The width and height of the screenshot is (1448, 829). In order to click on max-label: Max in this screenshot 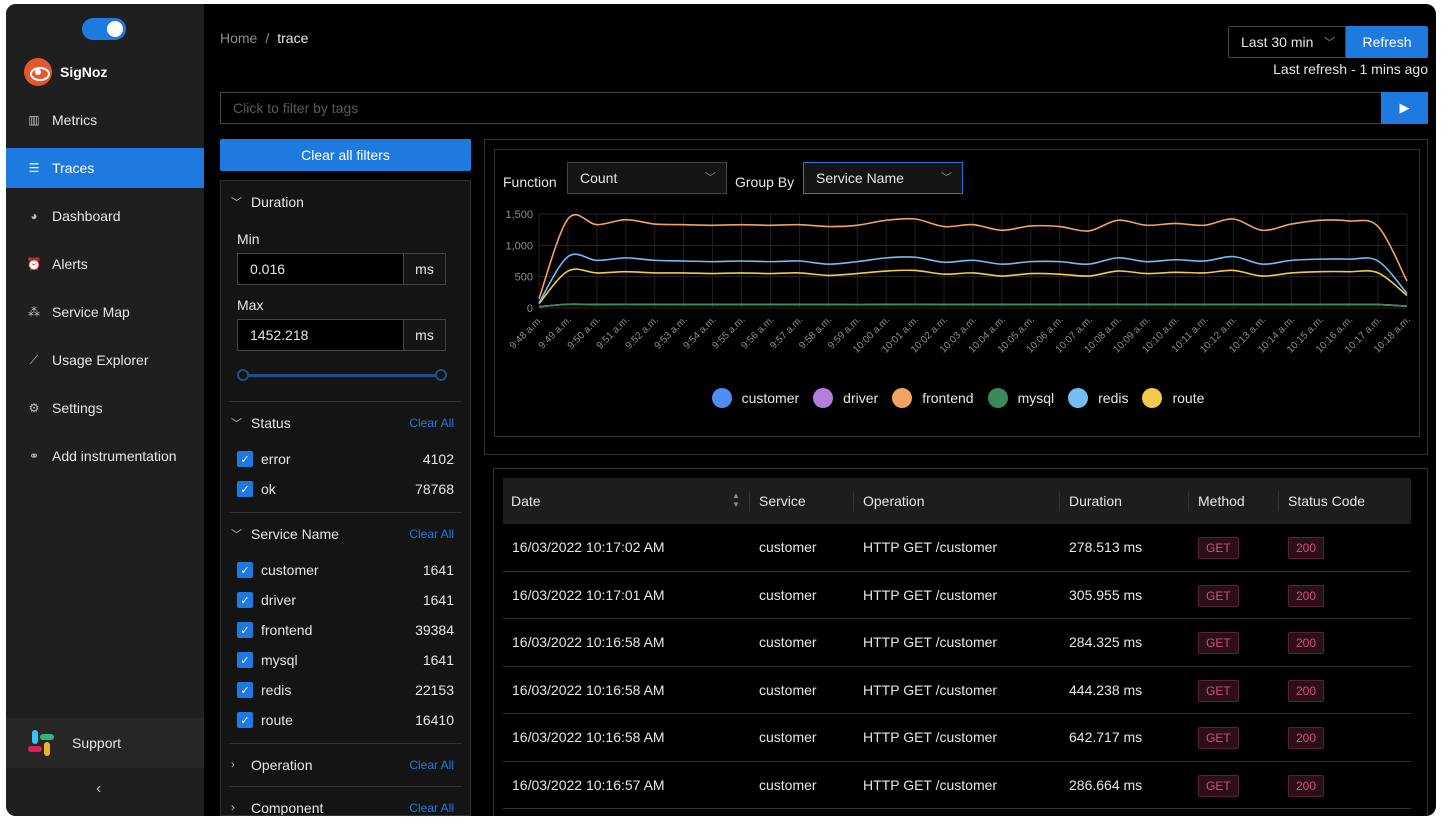, I will do `click(250, 305)`.